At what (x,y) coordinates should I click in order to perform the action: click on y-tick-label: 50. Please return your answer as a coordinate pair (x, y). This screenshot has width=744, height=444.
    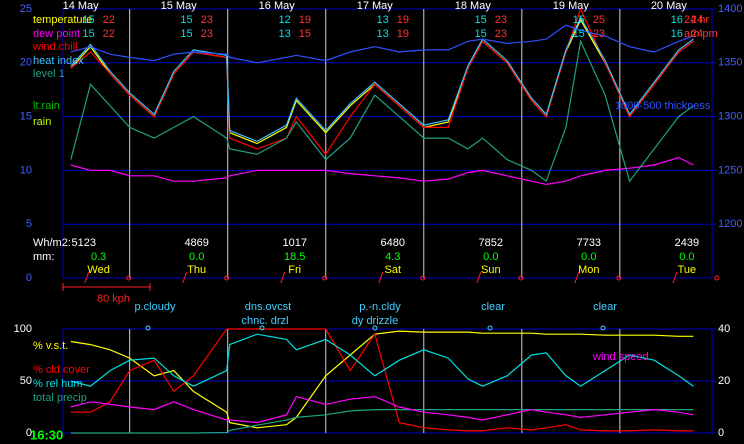
    Looking at the image, I should click on (26, 381).